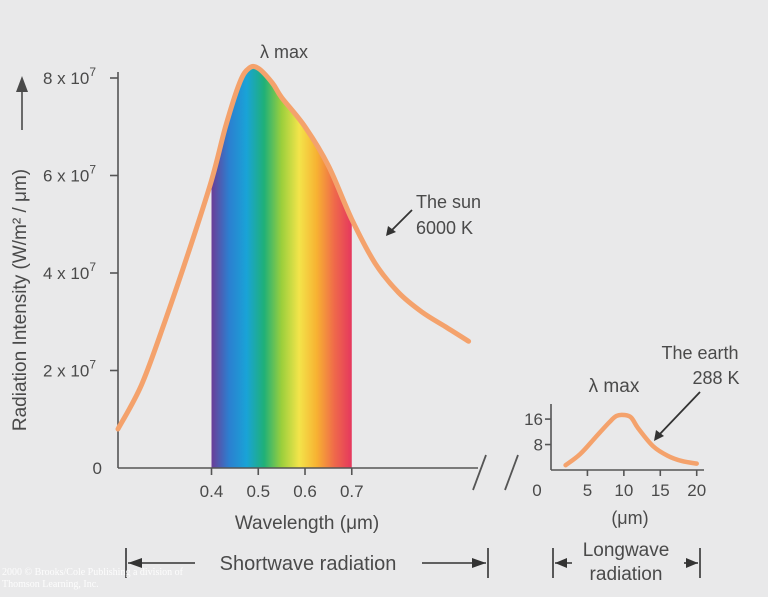 Image resolution: width=768 pixels, height=597 pixels. What do you see at coordinates (631, 440) in the screenshot?
I see `earth-curve` at bounding box center [631, 440].